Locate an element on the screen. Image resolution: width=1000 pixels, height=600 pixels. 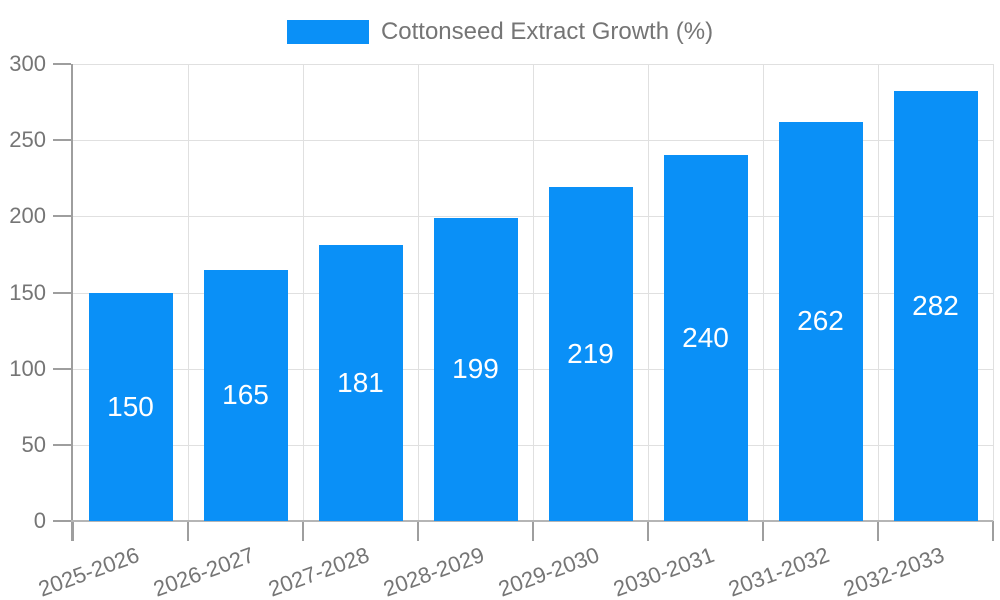
bar-value-label: 240 is located at coordinates (705, 338).